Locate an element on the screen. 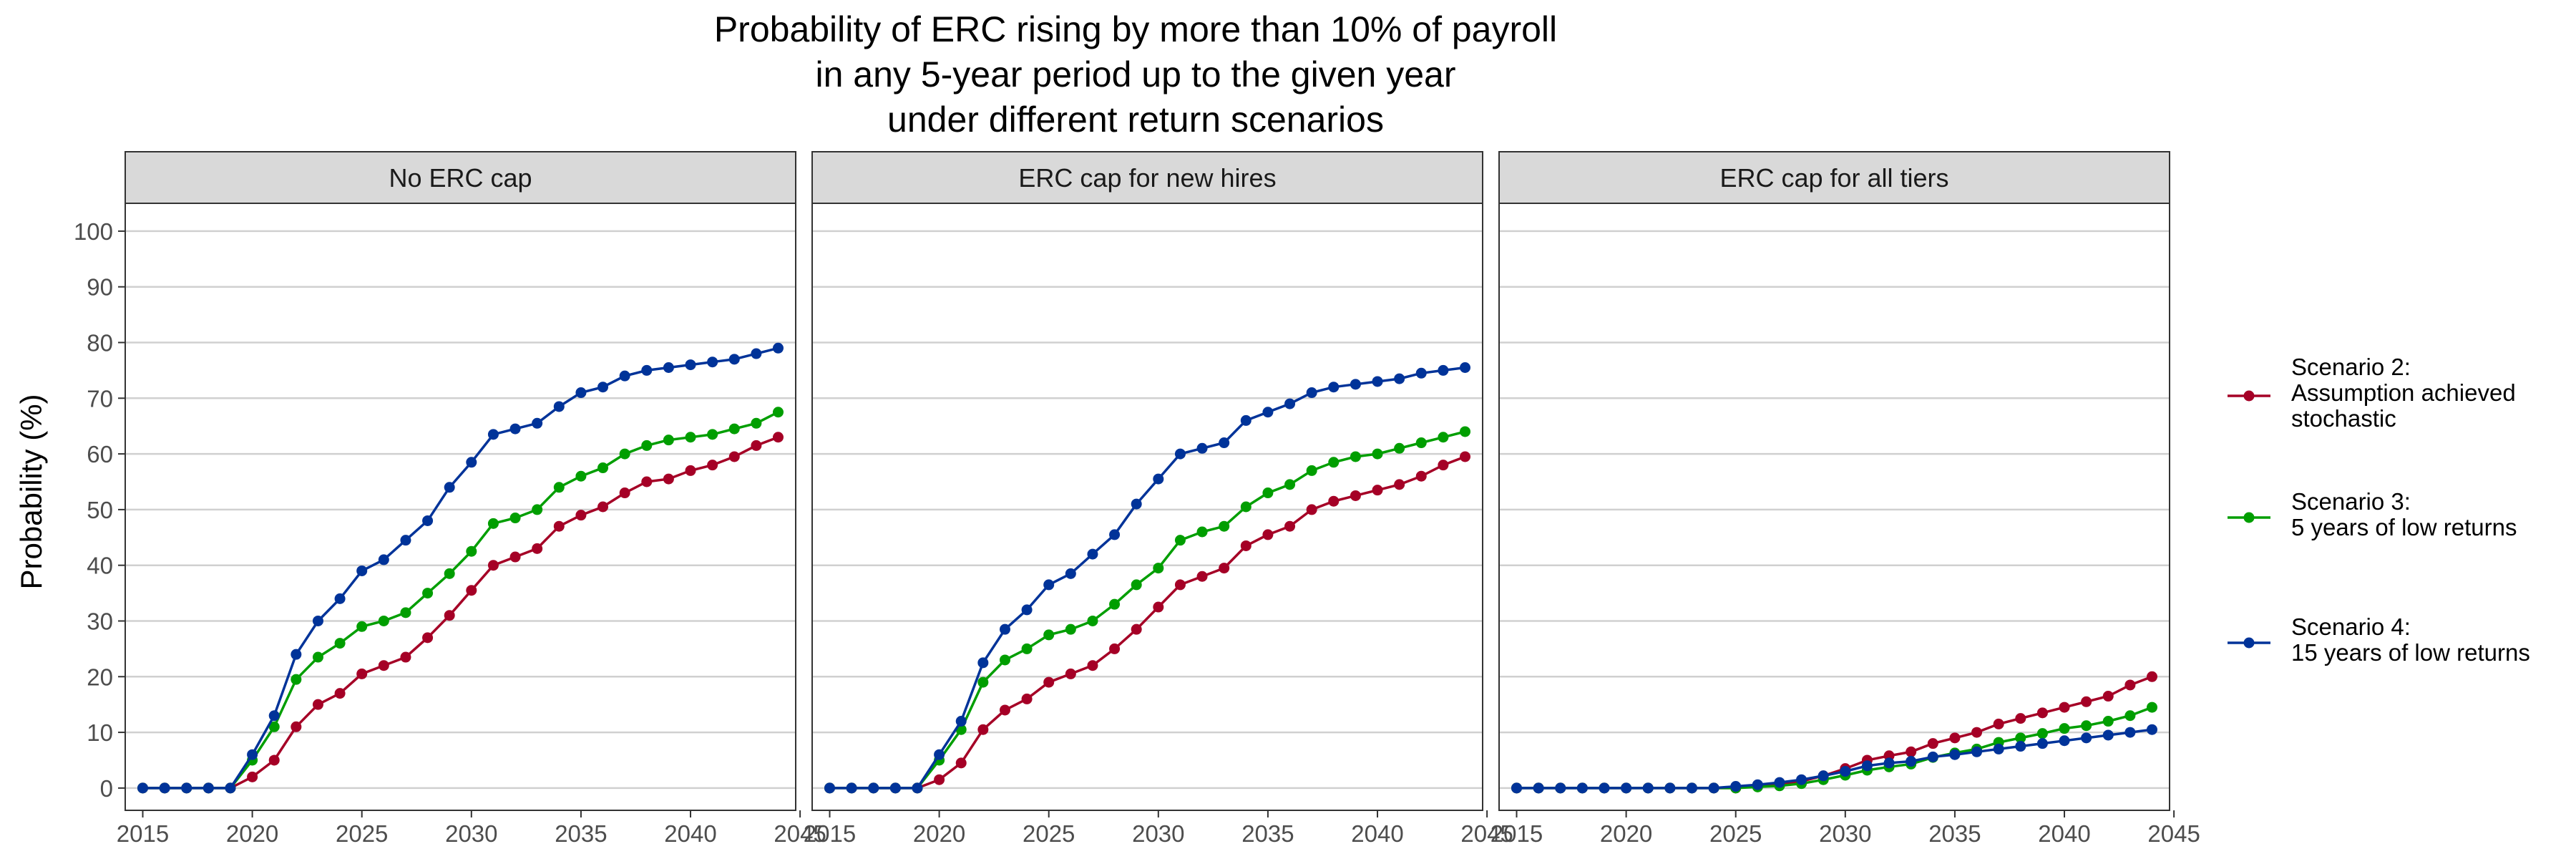 The width and height of the screenshot is (2576, 859). y-tick-label: 30 is located at coordinates (100, 621).